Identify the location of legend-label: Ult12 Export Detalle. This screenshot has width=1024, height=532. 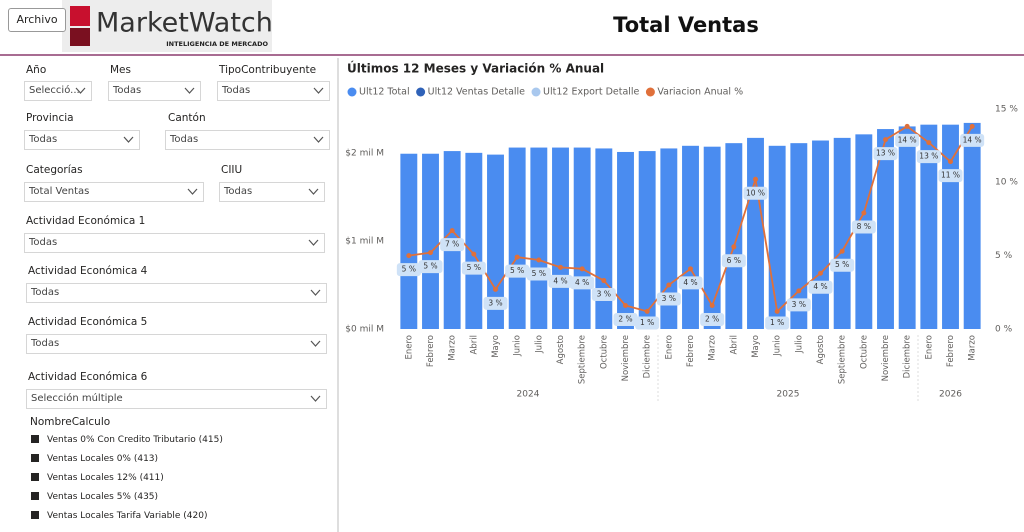
(591, 92).